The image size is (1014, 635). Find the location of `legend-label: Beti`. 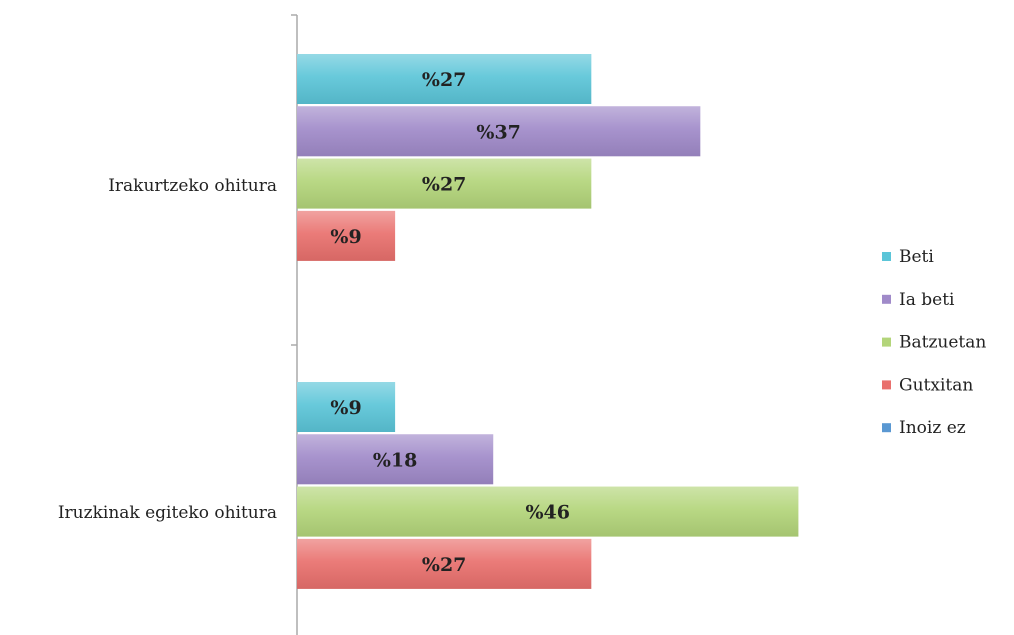

legend-label: Beti is located at coordinates (916, 257).